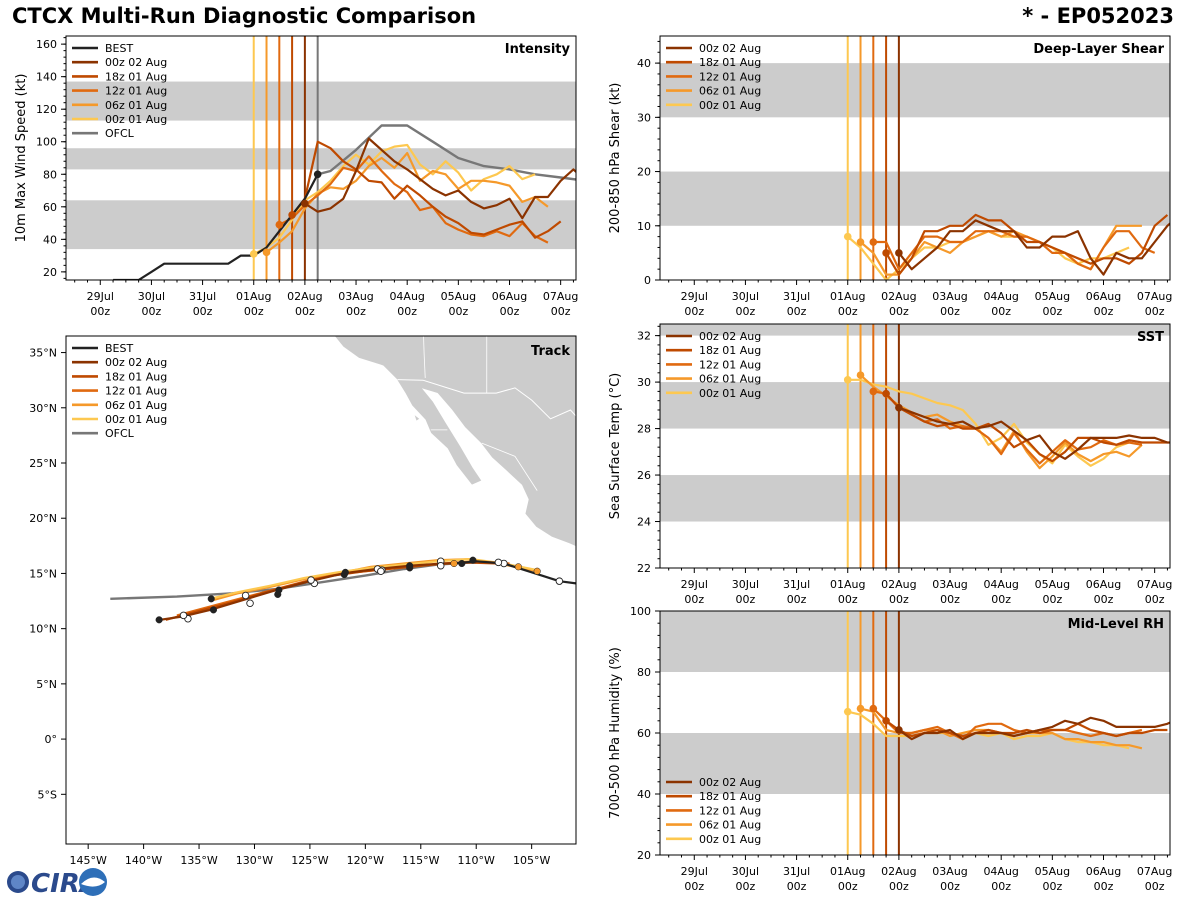 Image resolution: width=1200 pixels, height=900 pixels. I want to click on lat-tick-label: 5°N, so click(46, 684).